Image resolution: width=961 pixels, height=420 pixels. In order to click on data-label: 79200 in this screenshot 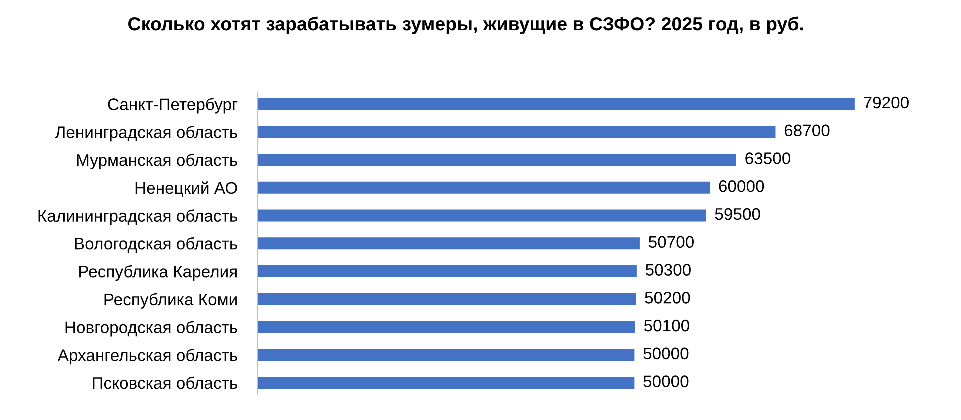, I will do `click(886, 102)`.